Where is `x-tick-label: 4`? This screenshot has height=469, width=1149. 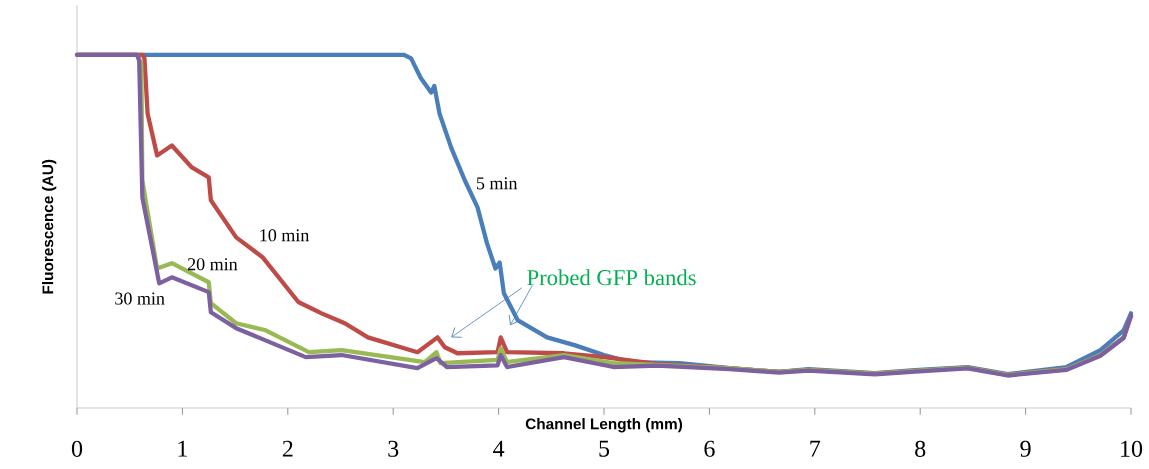 x-tick-label: 4 is located at coordinates (499, 448).